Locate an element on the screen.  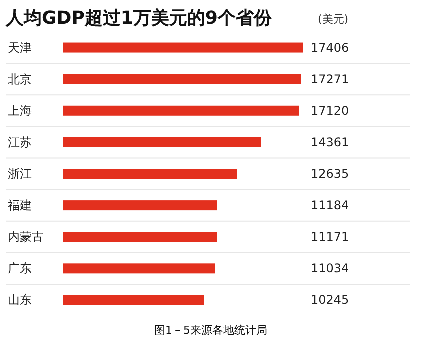
y-tick-label: 天津 is located at coordinates (20, 47).